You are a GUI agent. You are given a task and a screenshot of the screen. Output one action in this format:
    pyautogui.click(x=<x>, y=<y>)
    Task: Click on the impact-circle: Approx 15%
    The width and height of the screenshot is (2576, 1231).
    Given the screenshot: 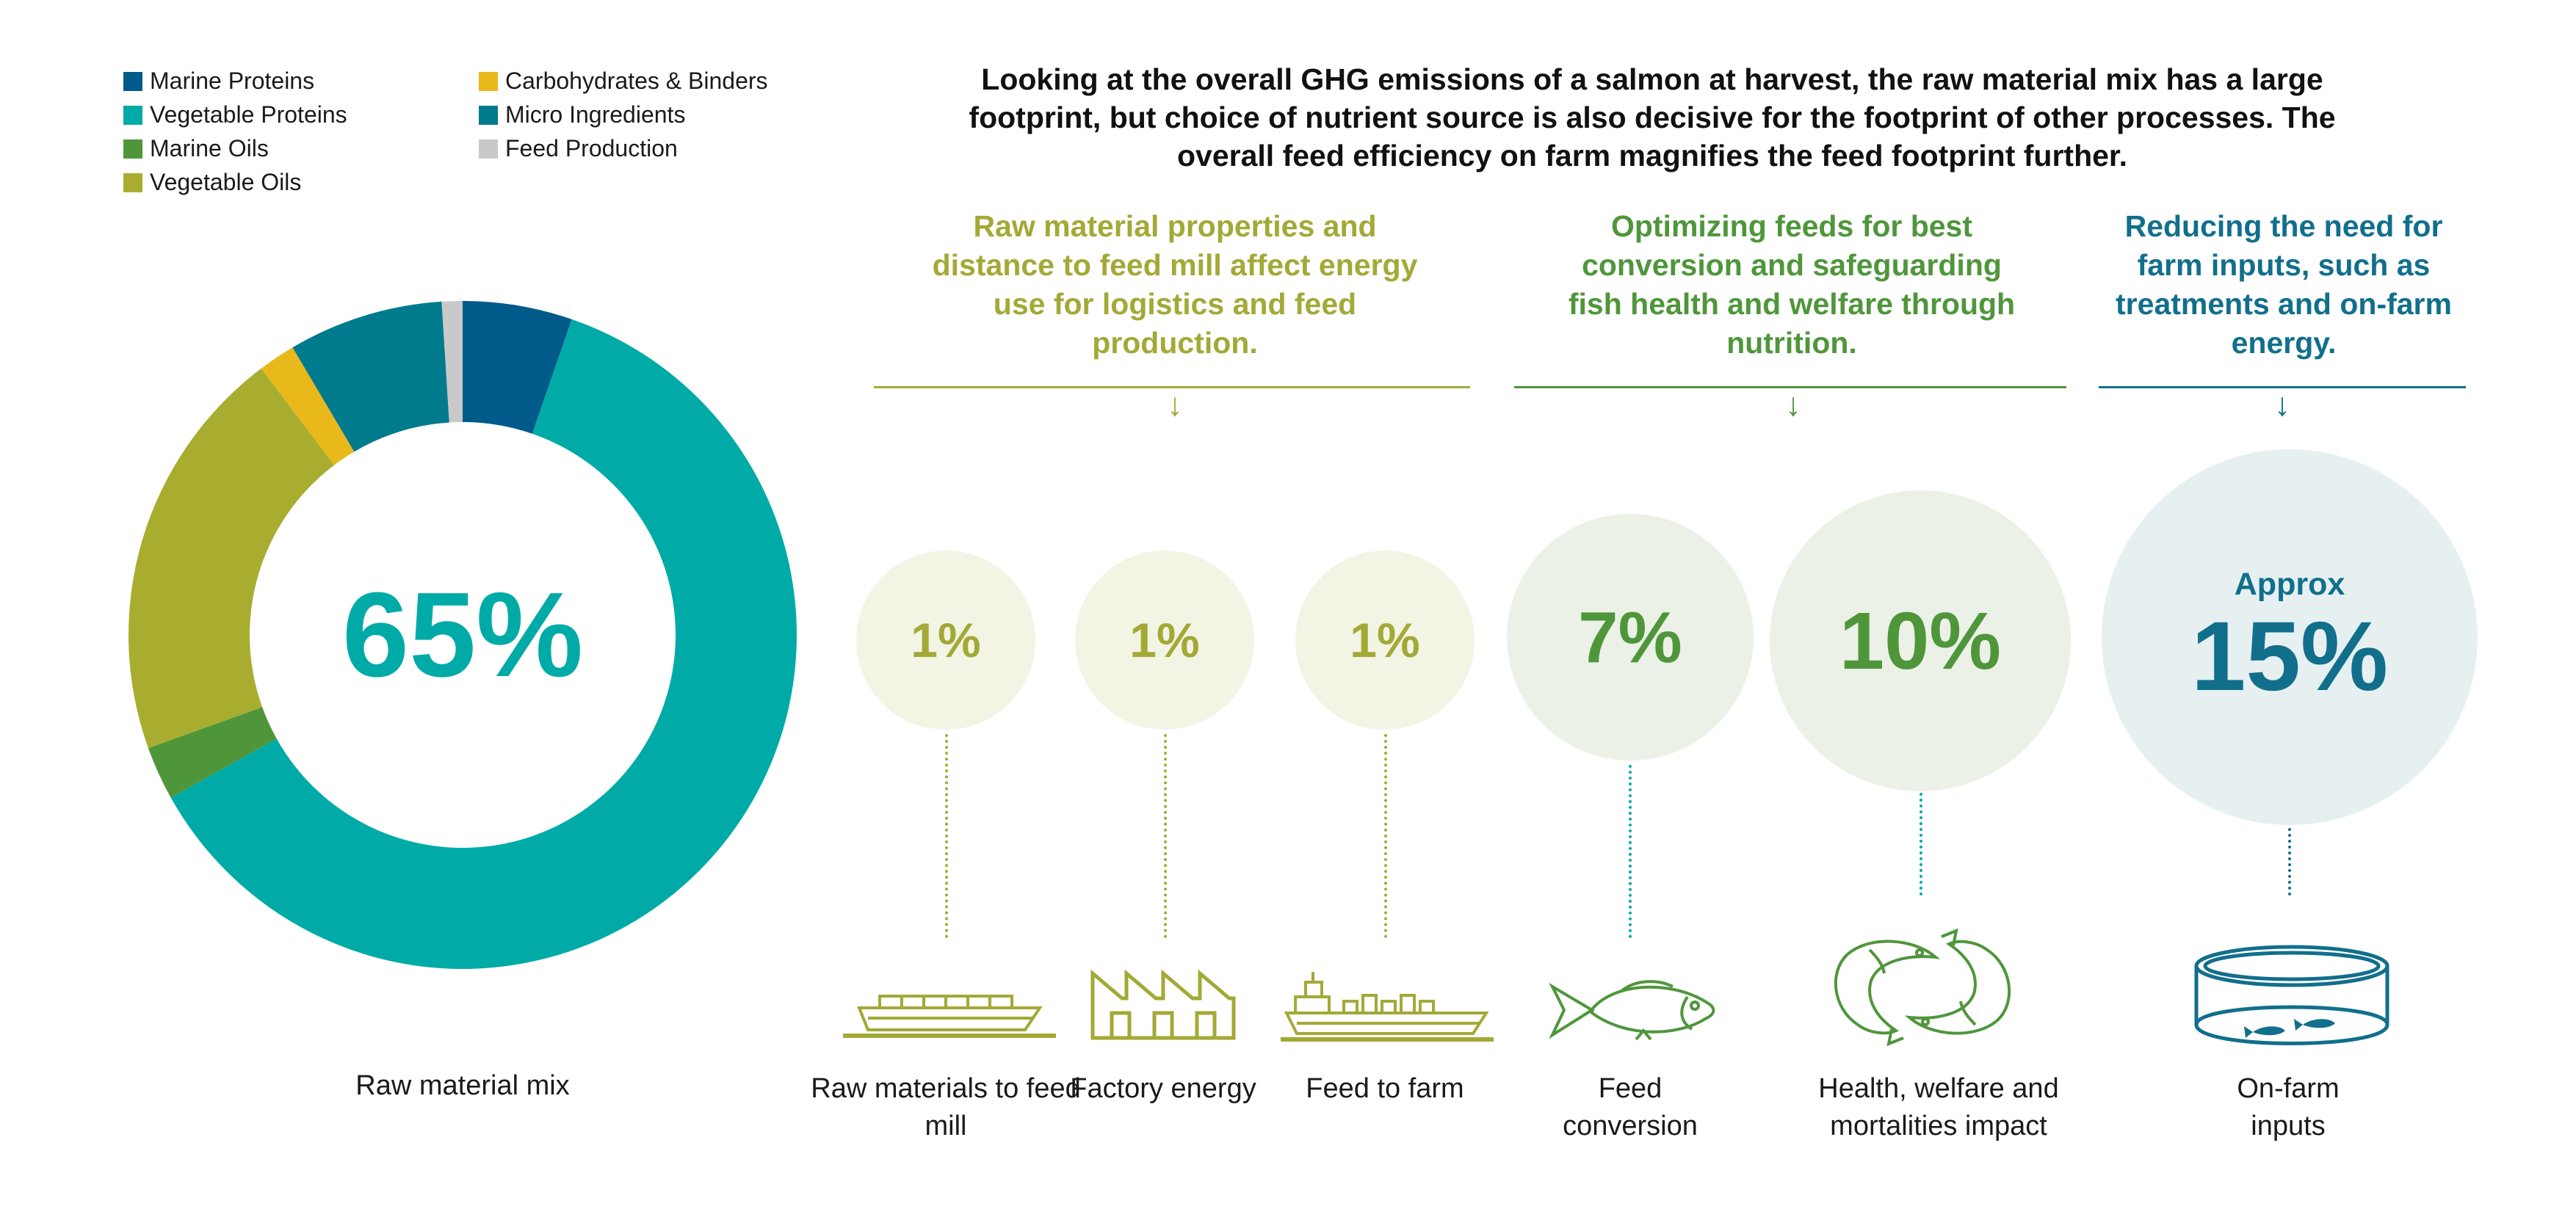 What is the action you would take?
    pyautogui.click(x=2290, y=637)
    